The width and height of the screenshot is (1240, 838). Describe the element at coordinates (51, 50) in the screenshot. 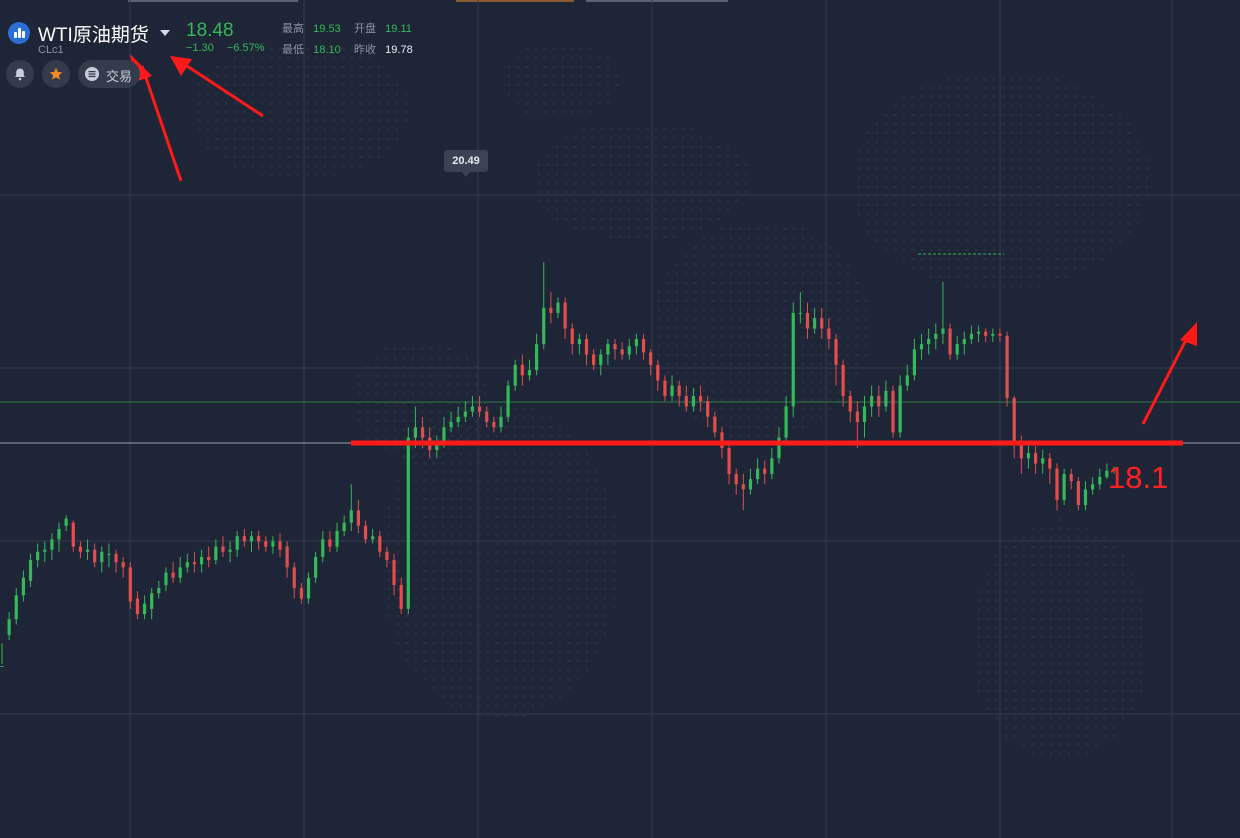

I see `instrument-symbol: CLc1` at that location.